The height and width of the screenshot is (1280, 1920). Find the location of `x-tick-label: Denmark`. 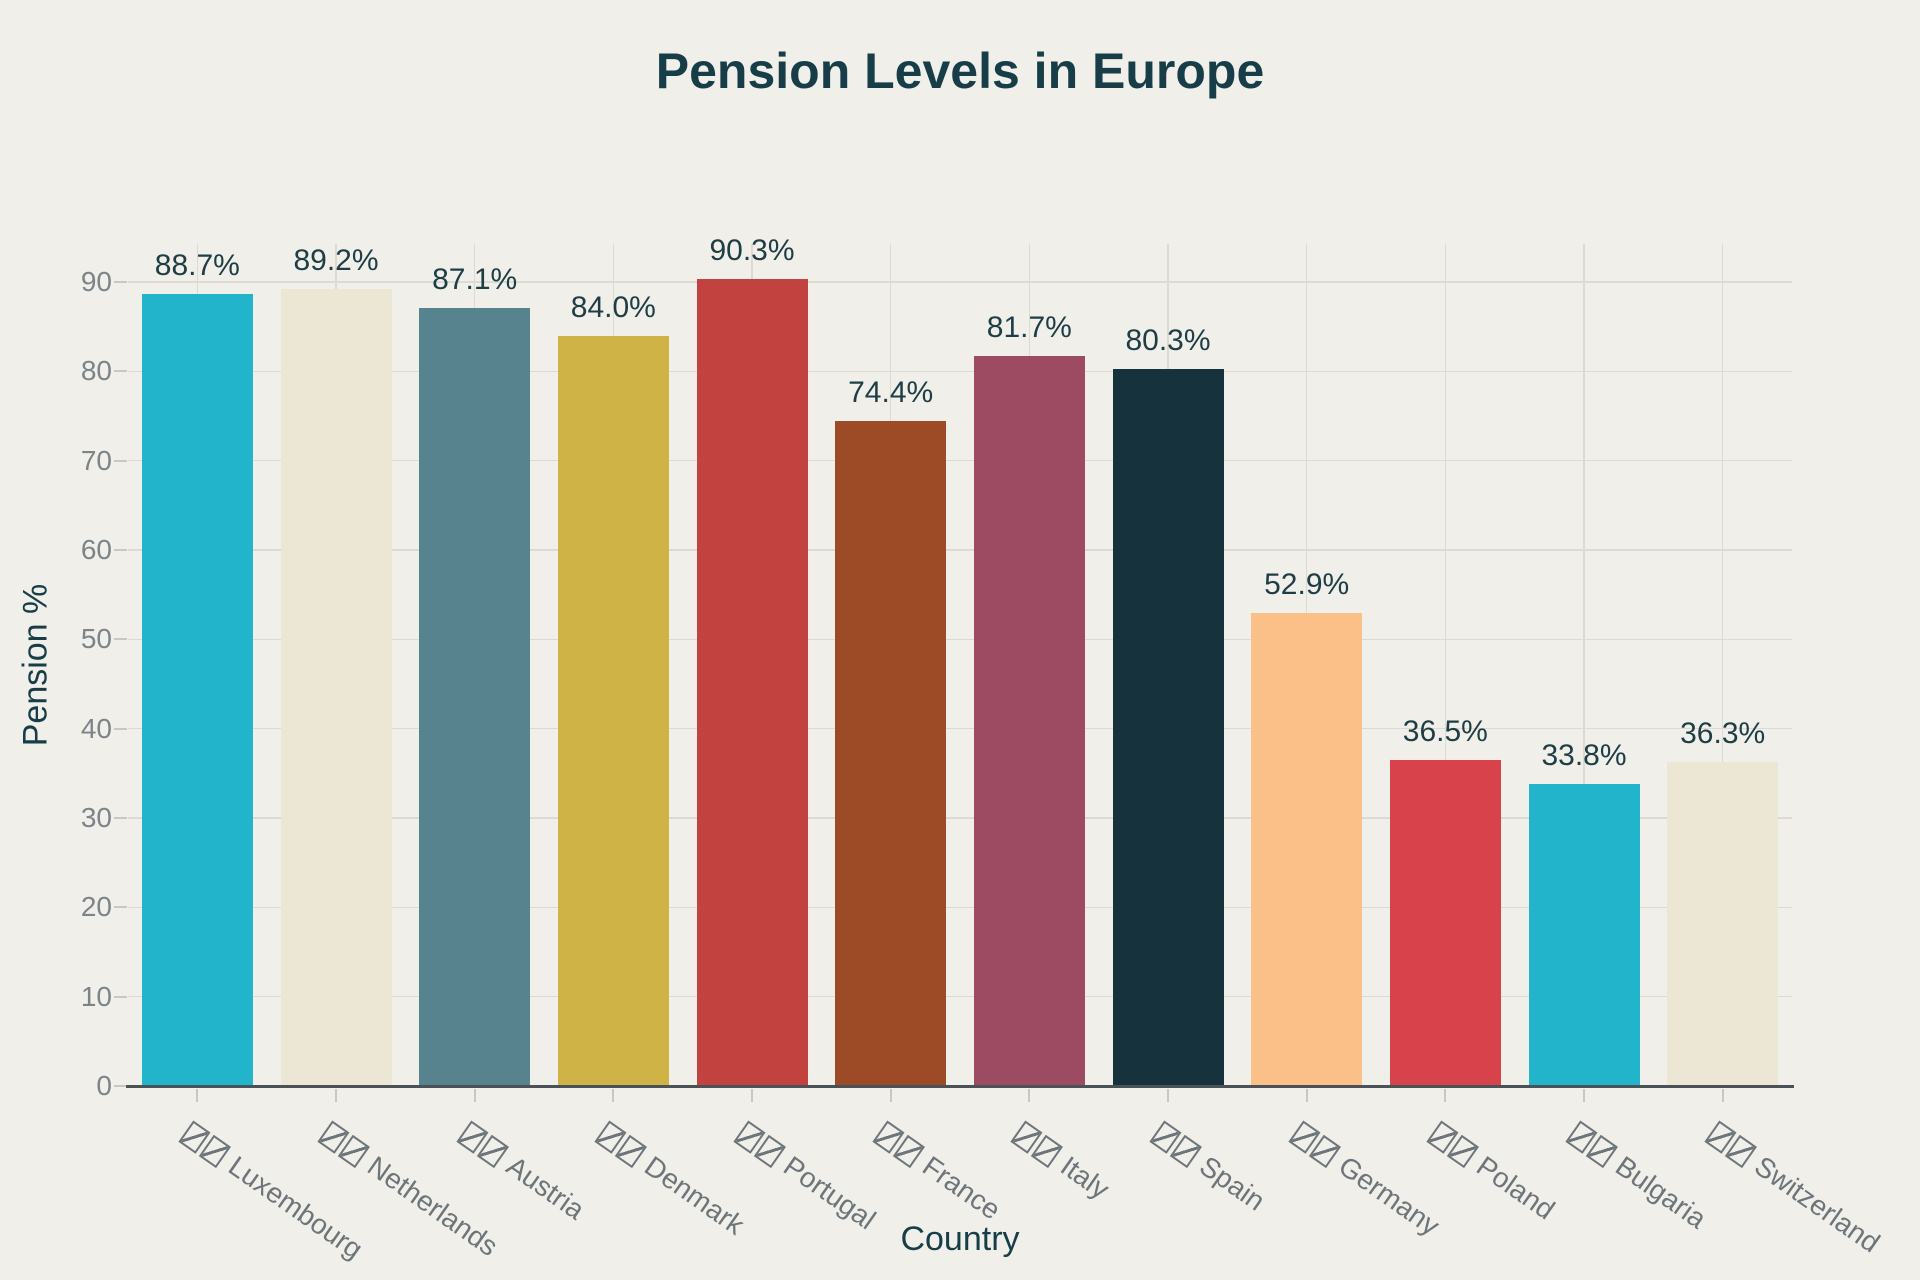

x-tick-label: Denmark is located at coordinates (671, 1179).